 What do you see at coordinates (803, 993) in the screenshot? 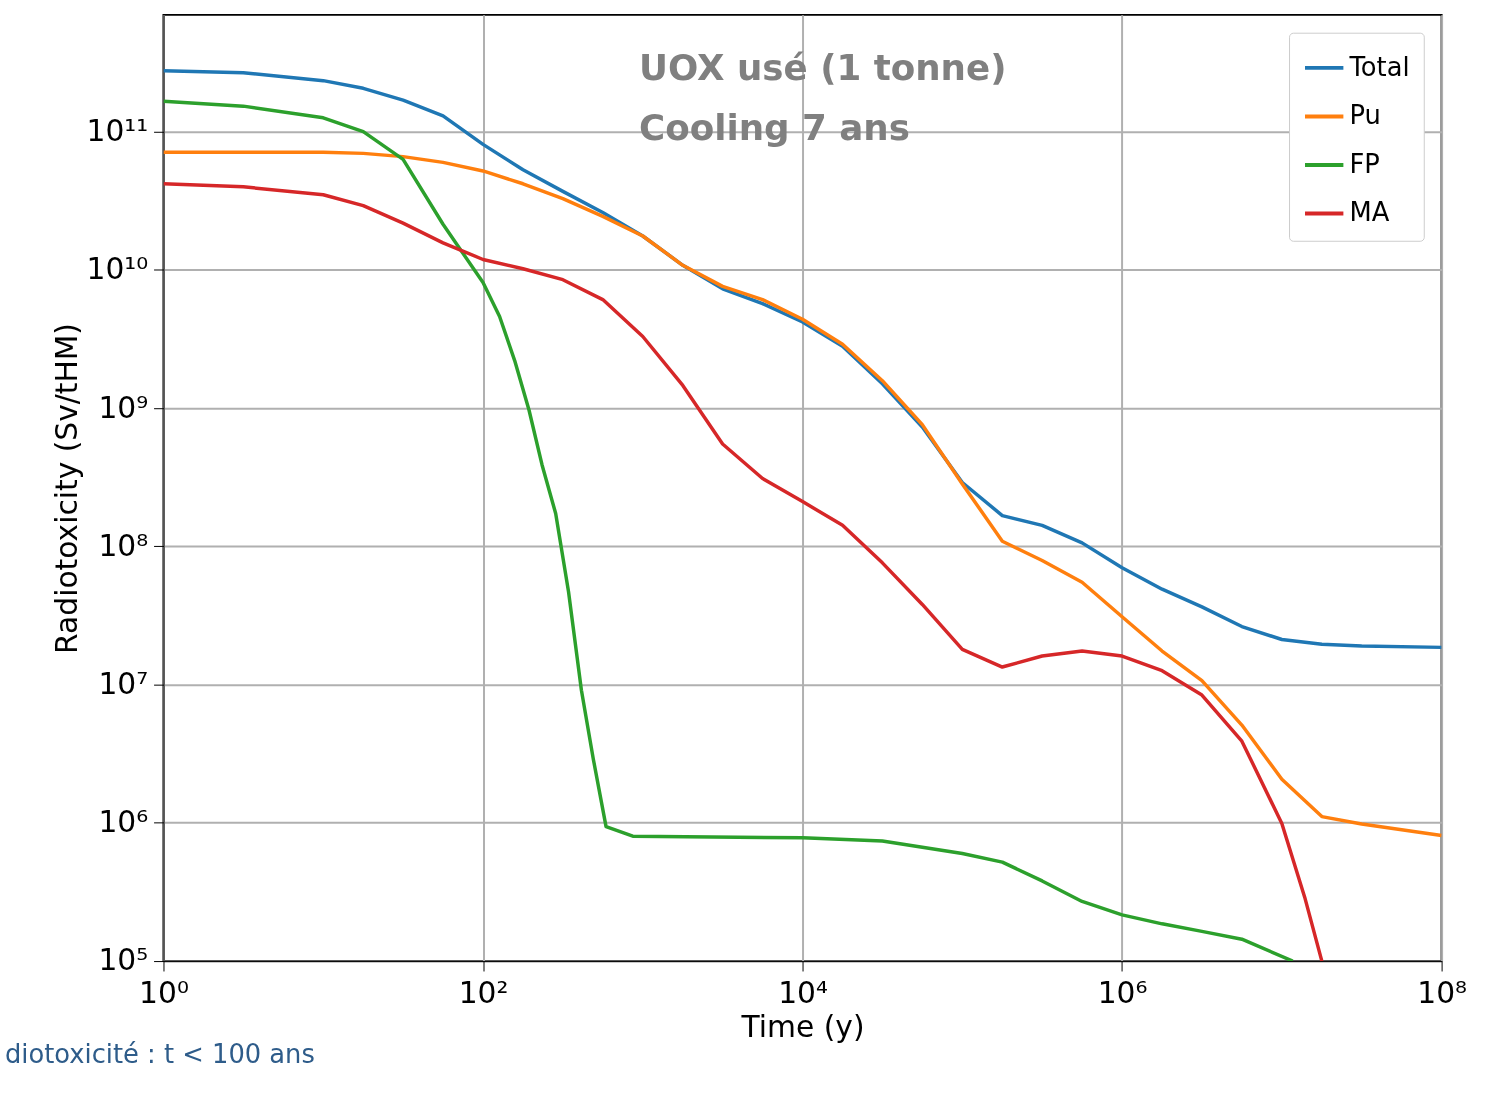
I see `x-tick-label: 10⁴` at bounding box center [803, 993].